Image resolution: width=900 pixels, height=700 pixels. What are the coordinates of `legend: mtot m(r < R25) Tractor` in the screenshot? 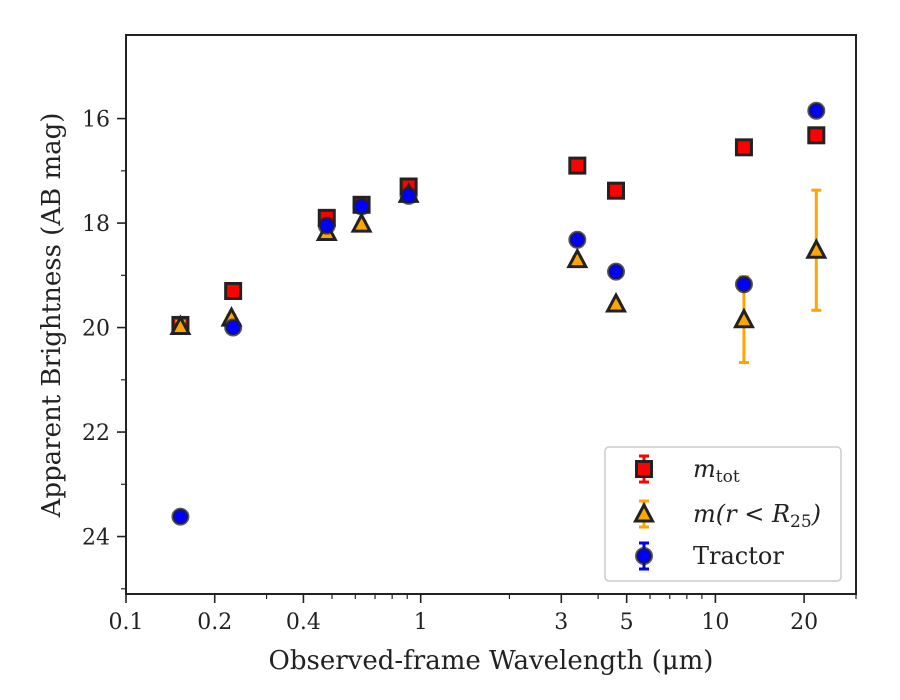 It's located at (723, 514).